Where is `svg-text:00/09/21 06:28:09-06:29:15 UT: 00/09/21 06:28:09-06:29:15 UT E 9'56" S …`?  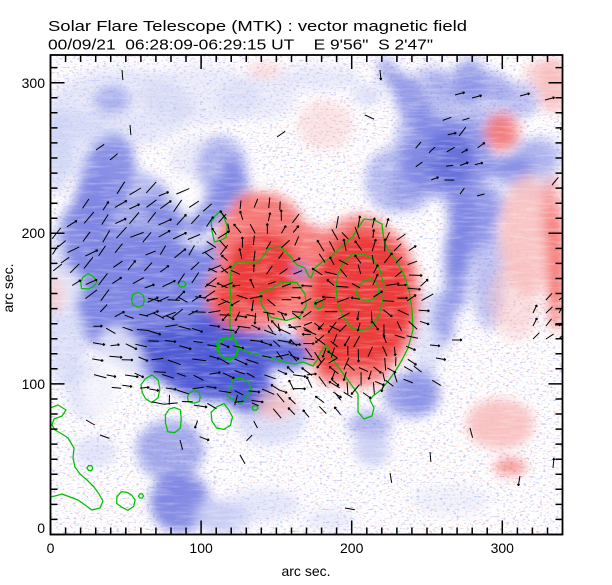
svg-text:00/09/21 06:28:09-06:29:15 UT: 00/09/21 06:28:09-06:29:15 UT E 9'56" S … is located at coordinates (240, 45).